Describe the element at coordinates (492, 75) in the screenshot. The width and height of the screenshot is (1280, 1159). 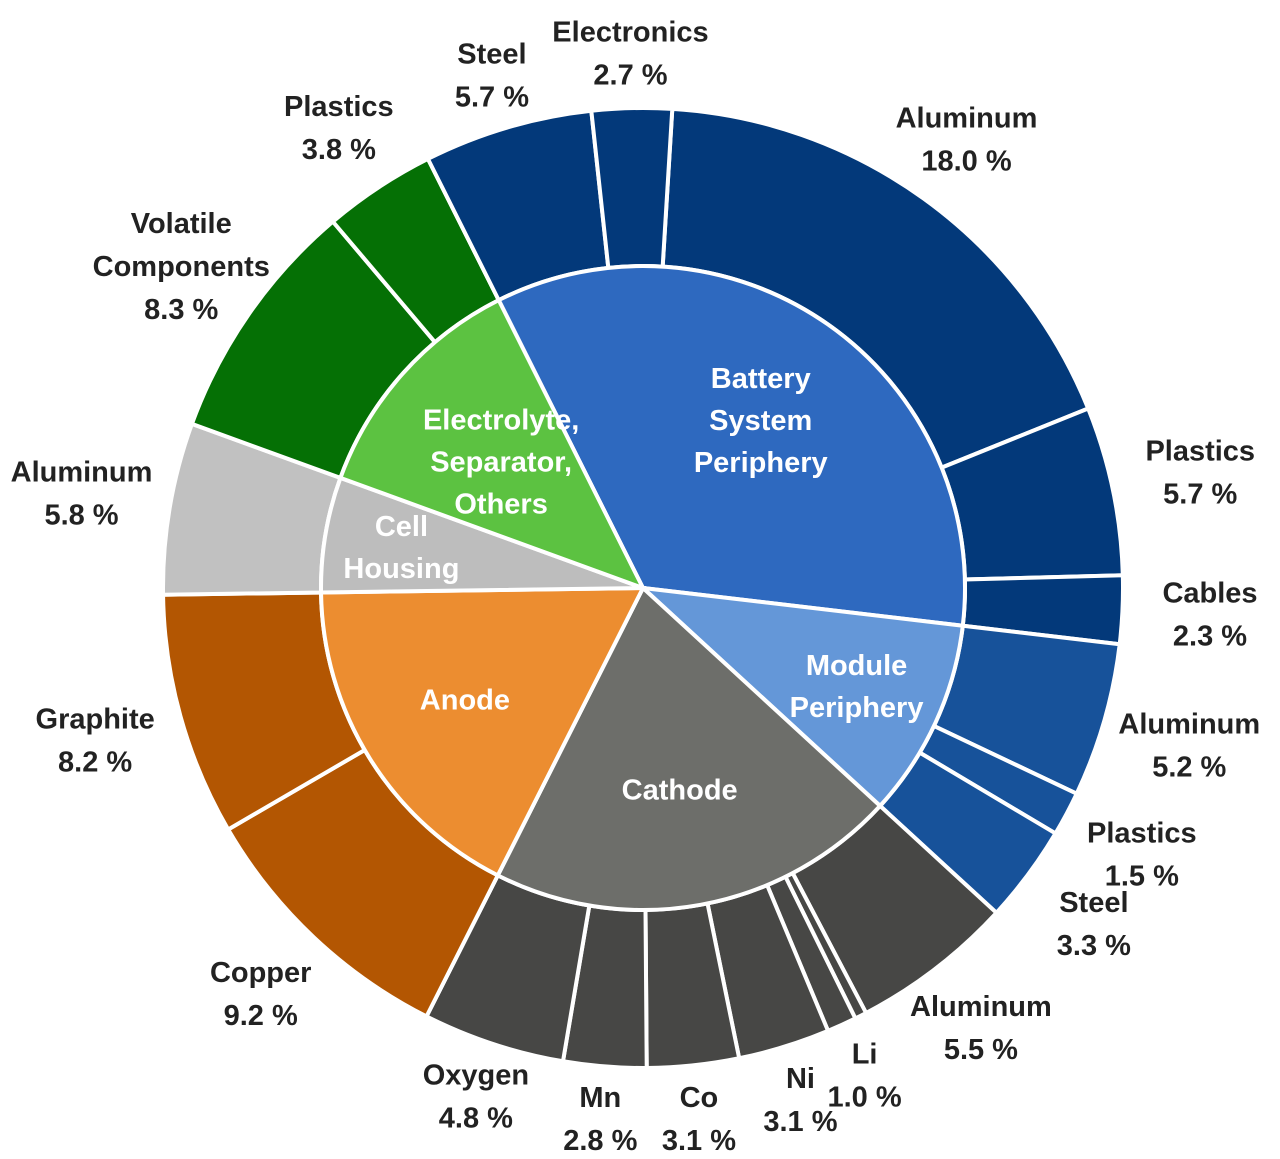
I see `outer-label-bsp-steel: Steel 5.7 %` at that location.